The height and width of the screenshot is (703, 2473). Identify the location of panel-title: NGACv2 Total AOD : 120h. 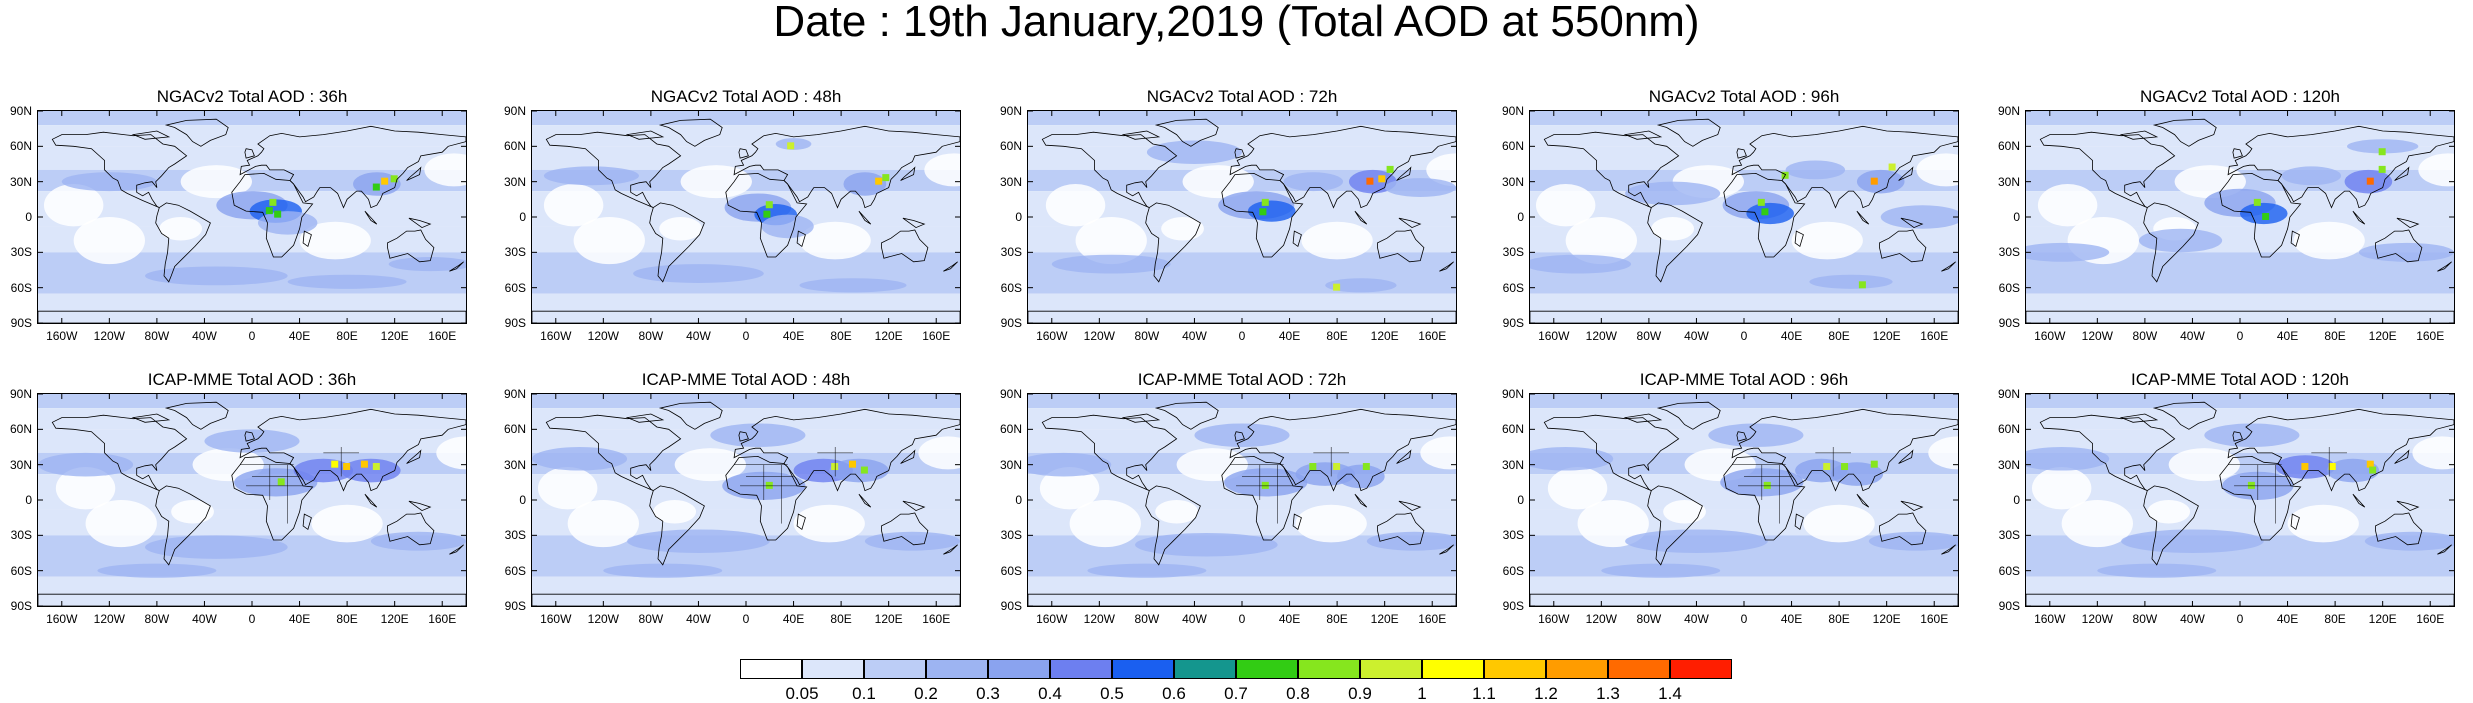
(2239, 96).